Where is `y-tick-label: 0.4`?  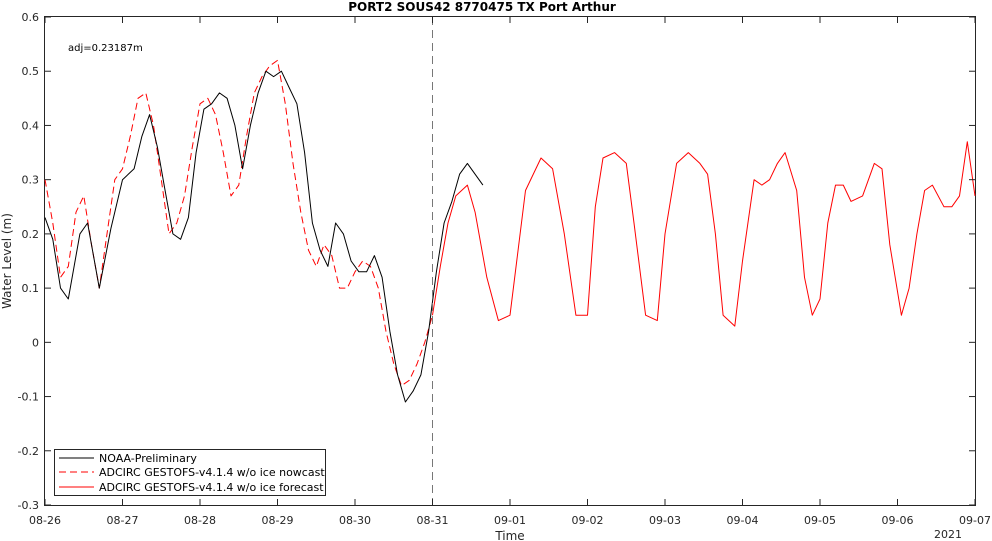 y-tick-label: 0.4 is located at coordinates (31, 125).